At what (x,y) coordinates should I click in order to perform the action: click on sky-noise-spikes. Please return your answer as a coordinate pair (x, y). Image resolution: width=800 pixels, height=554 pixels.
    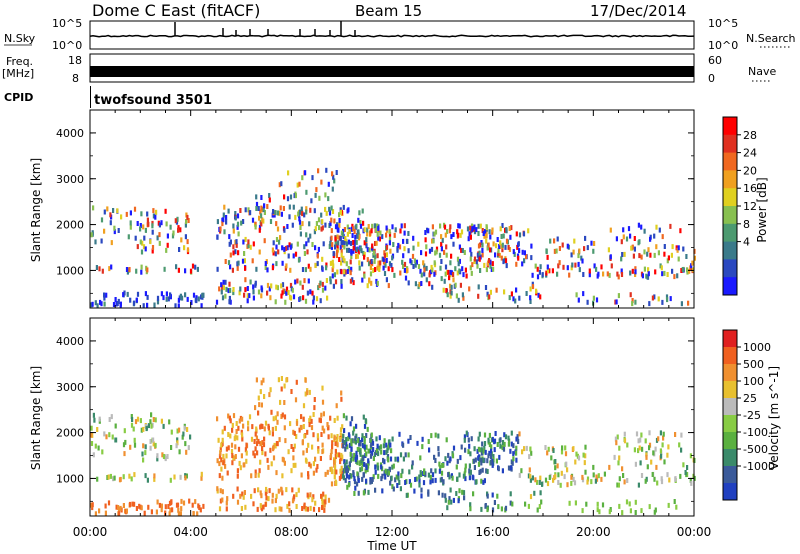
    Looking at the image, I should click on (265, 28).